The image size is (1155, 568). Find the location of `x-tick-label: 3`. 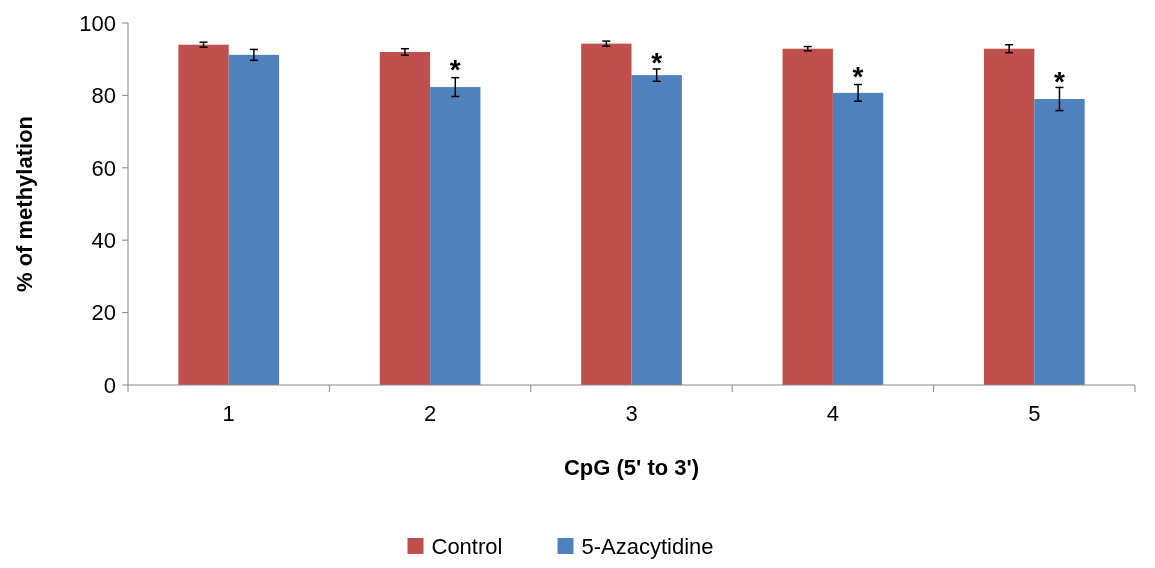

x-tick-label: 3 is located at coordinates (631, 413).